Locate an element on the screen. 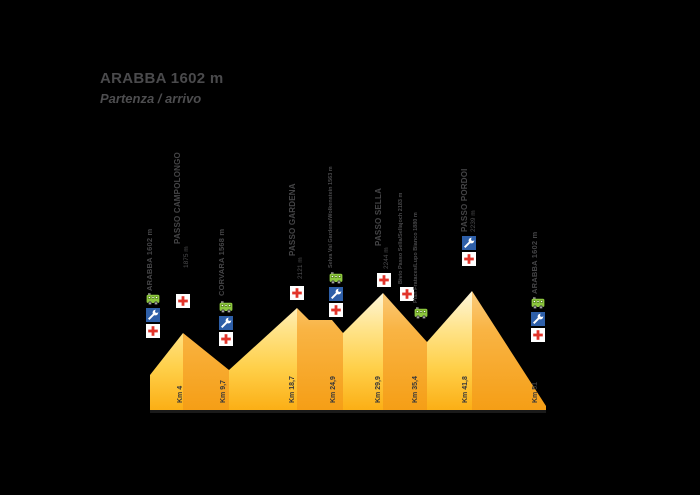  location-name: PASSO PORDOI is located at coordinates (464, 200).